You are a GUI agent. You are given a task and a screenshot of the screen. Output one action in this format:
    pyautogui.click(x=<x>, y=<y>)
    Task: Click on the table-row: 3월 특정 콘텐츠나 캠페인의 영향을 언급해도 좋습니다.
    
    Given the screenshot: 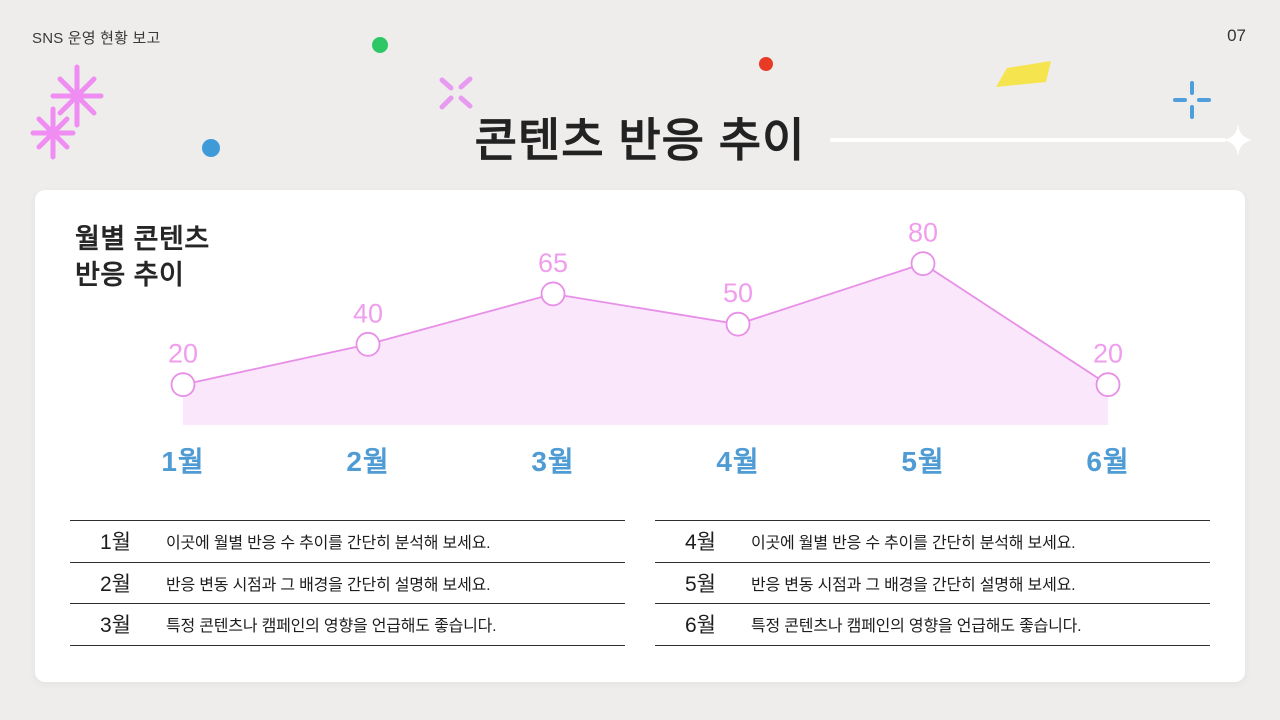 What is the action you would take?
    pyautogui.click(x=347, y=624)
    